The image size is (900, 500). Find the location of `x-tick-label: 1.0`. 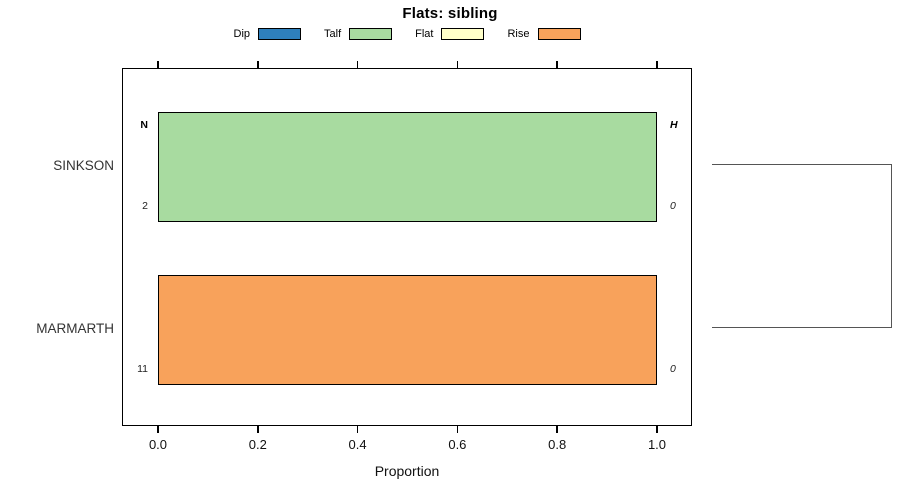

x-tick-label: 1.0 is located at coordinates (657, 444).